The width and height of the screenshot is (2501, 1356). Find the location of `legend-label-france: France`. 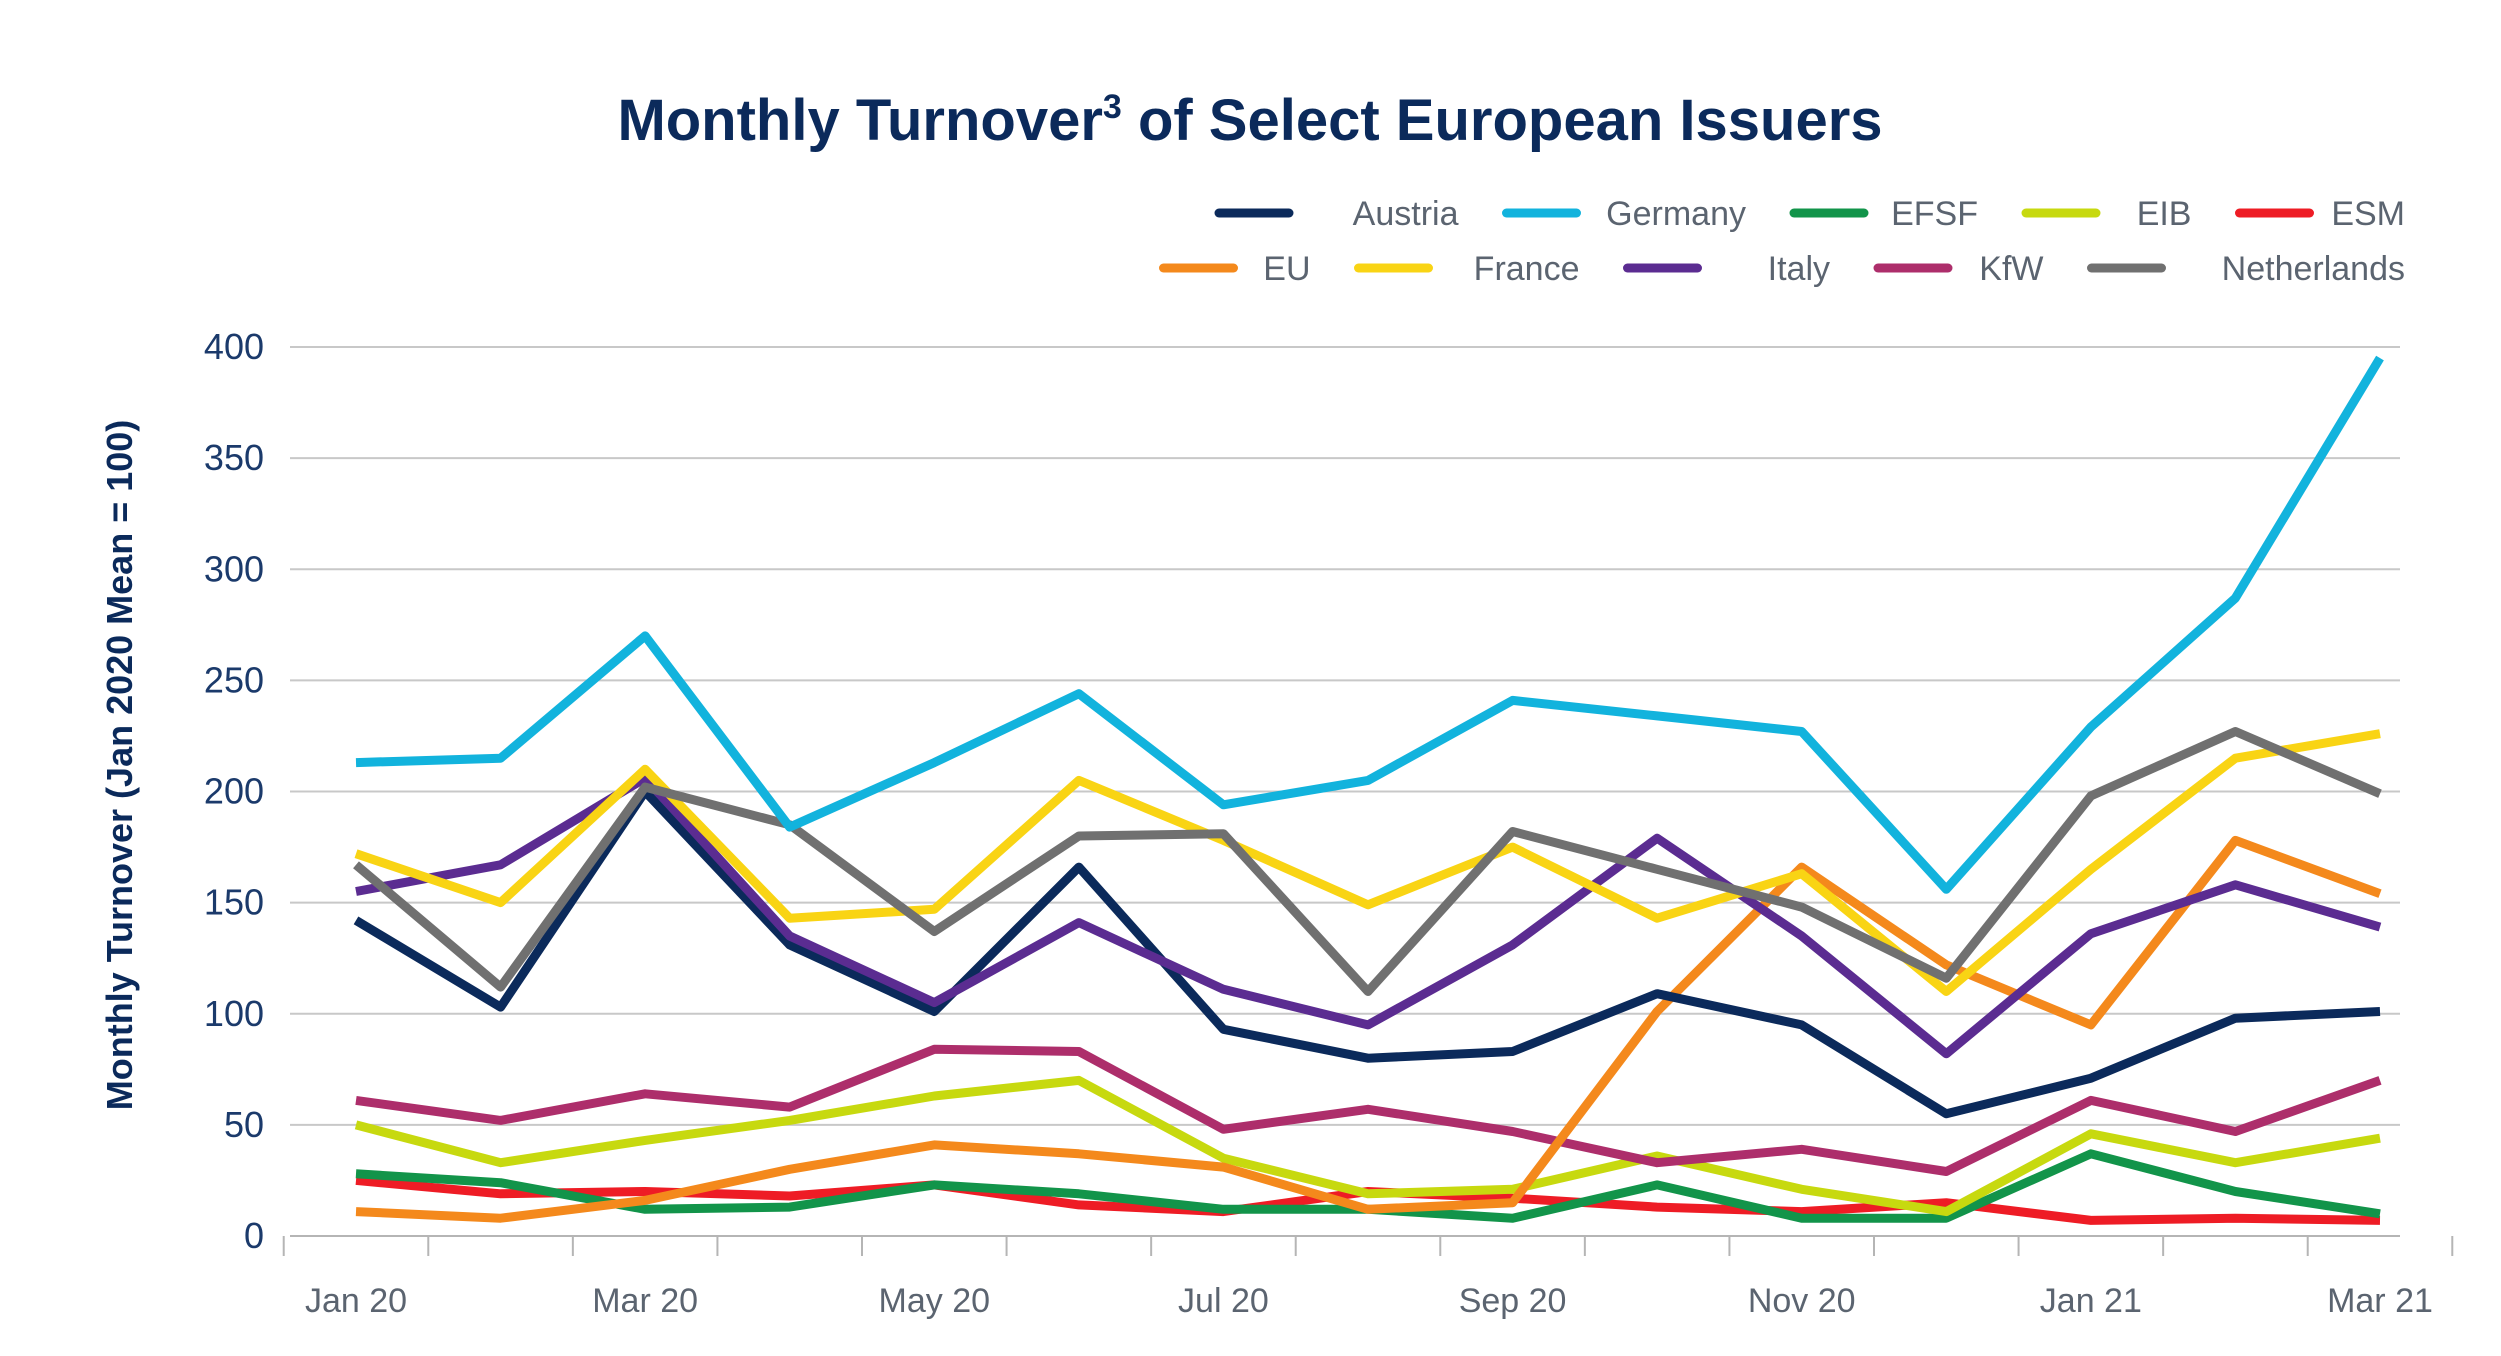

legend-label-france: France is located at coordinates (1527, 269).